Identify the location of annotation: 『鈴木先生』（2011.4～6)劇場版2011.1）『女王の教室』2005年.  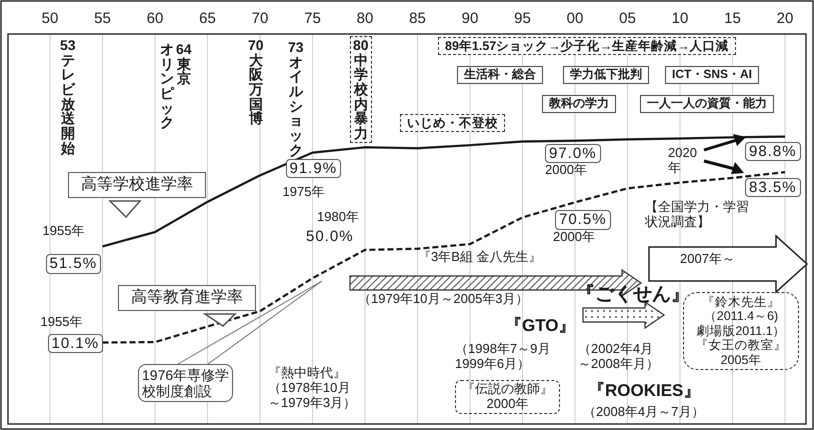
(741, 331).